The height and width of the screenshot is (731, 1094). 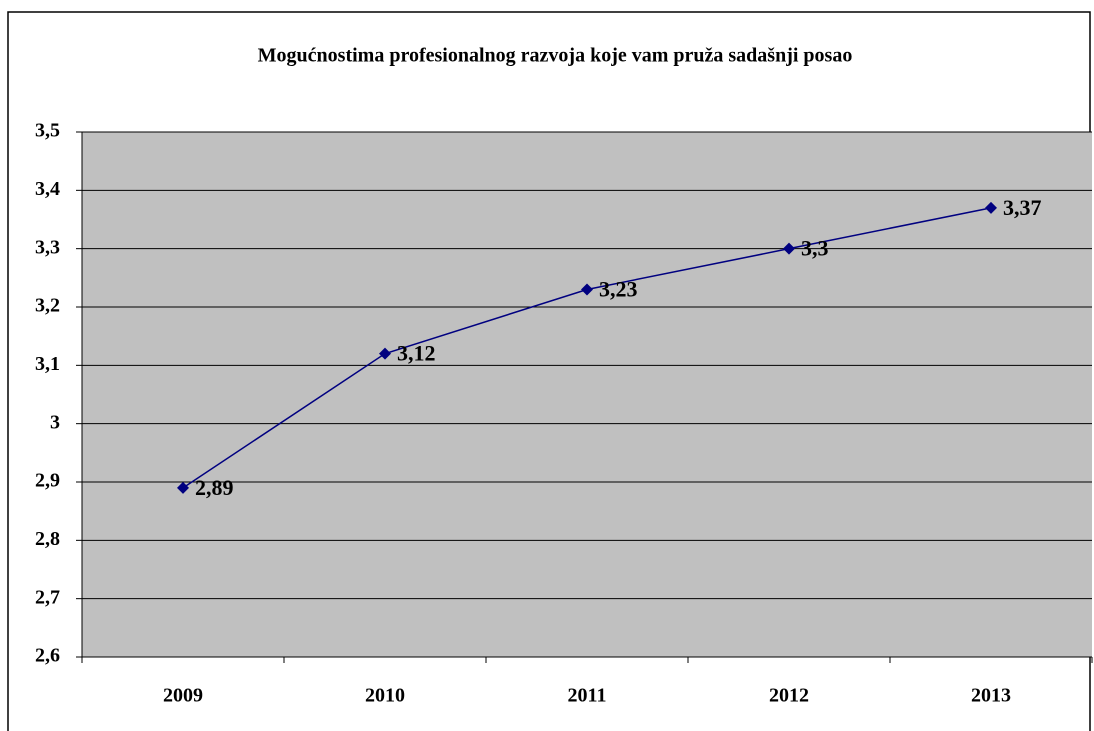 I want to click on data-label: 2,89, so click(x=214, y=487).